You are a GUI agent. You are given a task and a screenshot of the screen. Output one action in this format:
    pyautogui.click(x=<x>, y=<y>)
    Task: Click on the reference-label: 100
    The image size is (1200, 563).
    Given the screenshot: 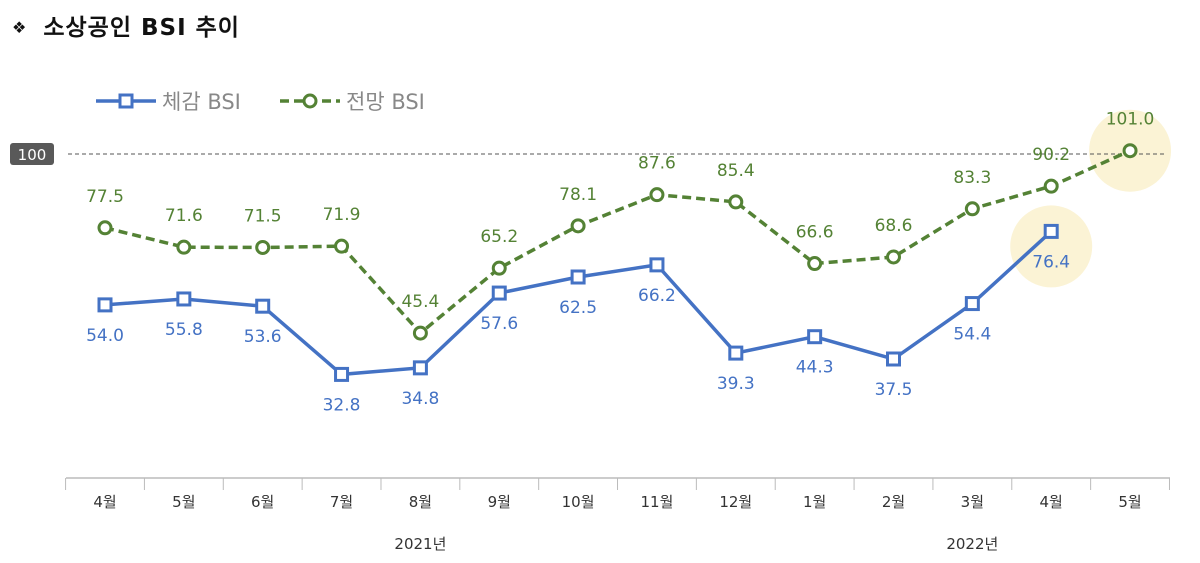 What is the action you would take?
    pyautogui.click(x=32, y=155)
    